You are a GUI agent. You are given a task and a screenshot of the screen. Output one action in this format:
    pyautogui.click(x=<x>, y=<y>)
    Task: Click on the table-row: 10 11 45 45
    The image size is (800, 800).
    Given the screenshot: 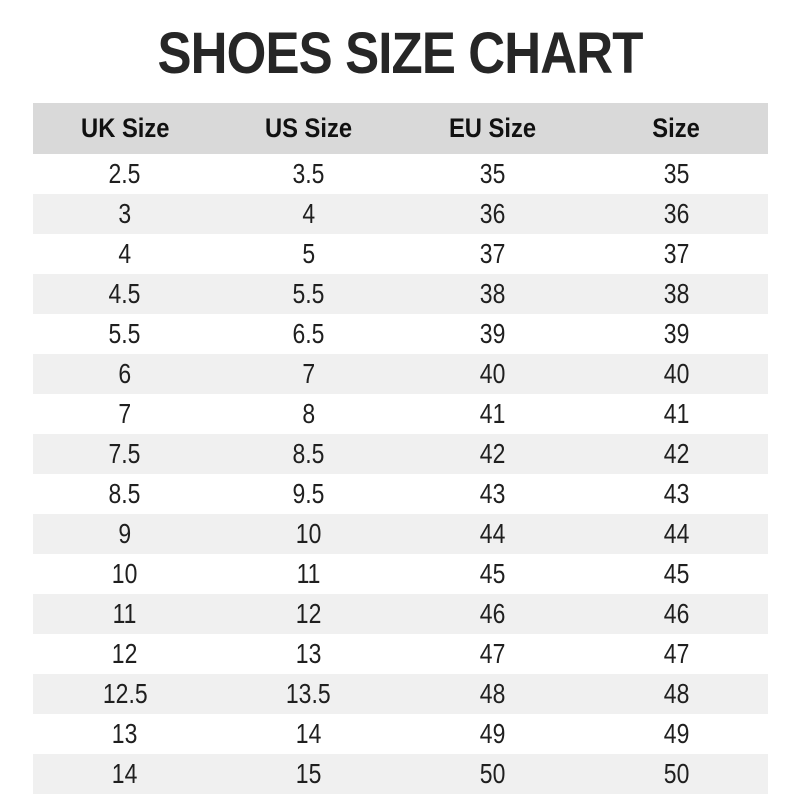 What is the action you would take?
    pyautogui.click(x=400, y=574)
    